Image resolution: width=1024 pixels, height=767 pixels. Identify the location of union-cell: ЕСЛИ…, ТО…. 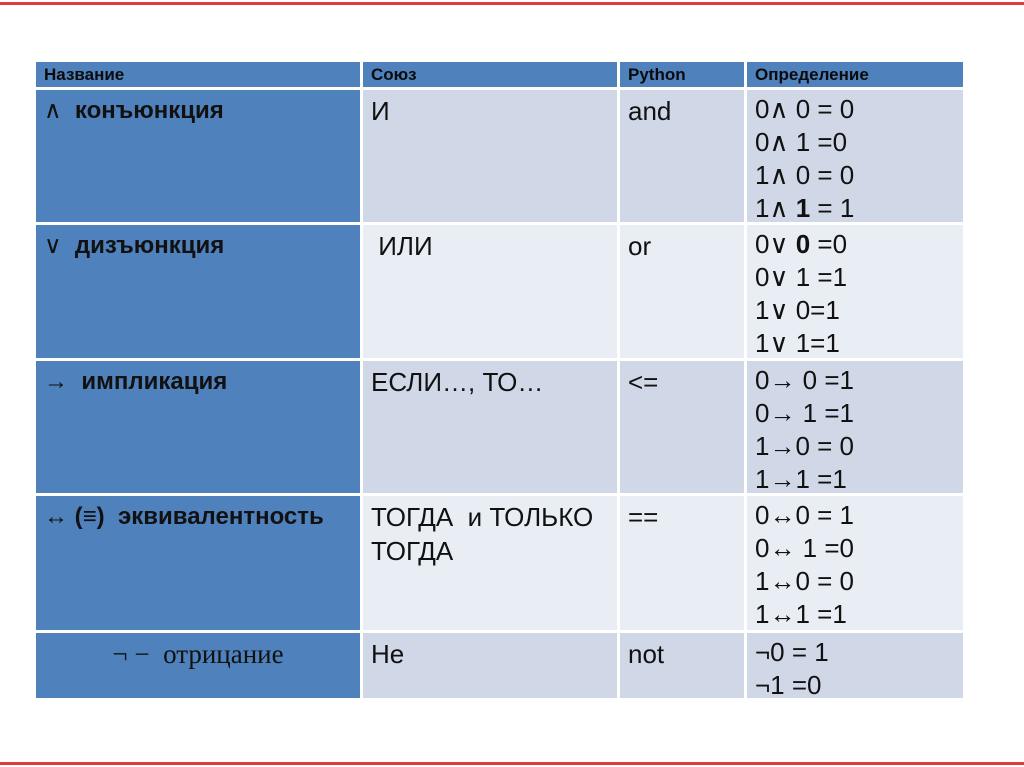
(490, 427).